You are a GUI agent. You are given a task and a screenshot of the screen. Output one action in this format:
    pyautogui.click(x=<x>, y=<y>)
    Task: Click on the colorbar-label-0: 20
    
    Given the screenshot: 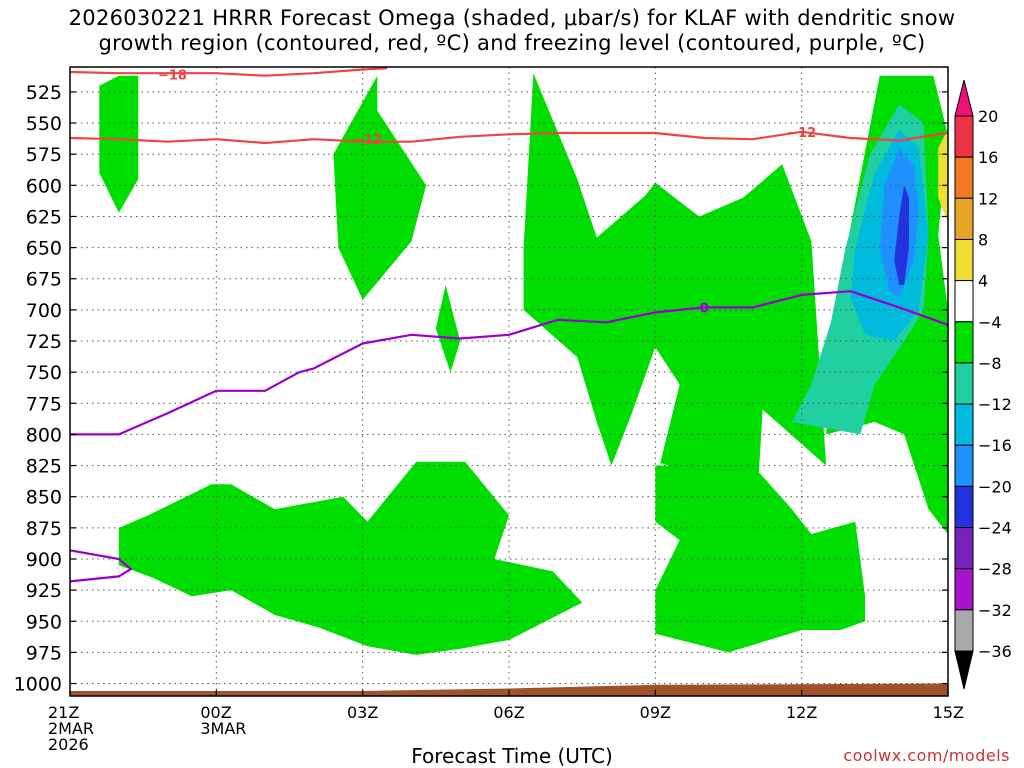 What is the action you would take?
    pyautogui.click(x=988, y=116)
    